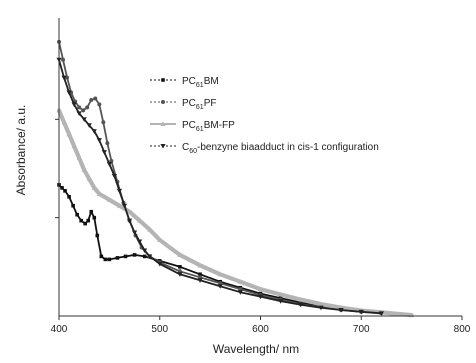  I want to click on legend-item-3: PC61BM-FP, so click(192, 126).